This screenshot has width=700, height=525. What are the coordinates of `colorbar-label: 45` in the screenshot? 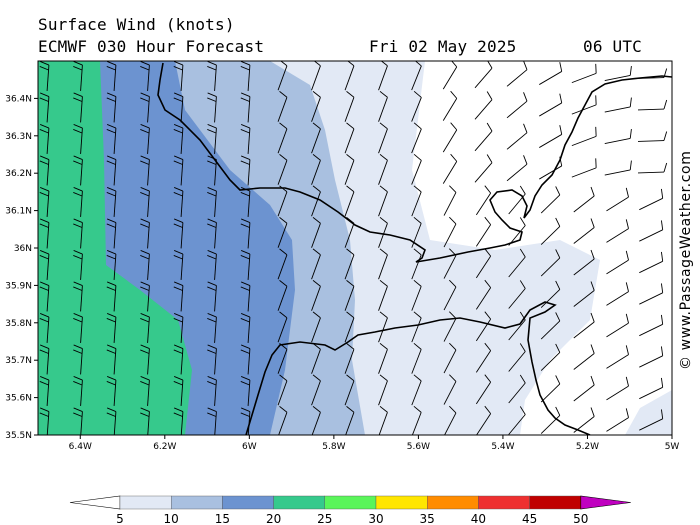 It's located at (529, 518).